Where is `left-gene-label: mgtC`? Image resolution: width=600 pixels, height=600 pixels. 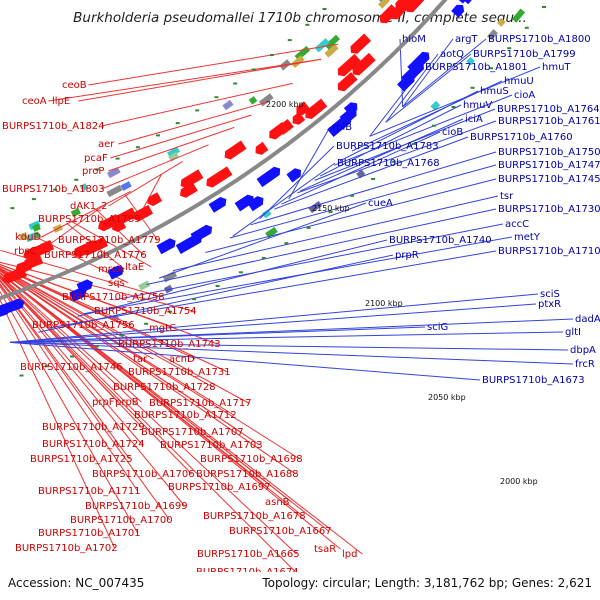
left-gene-label: mgtC is located at coordinates (162, 328).